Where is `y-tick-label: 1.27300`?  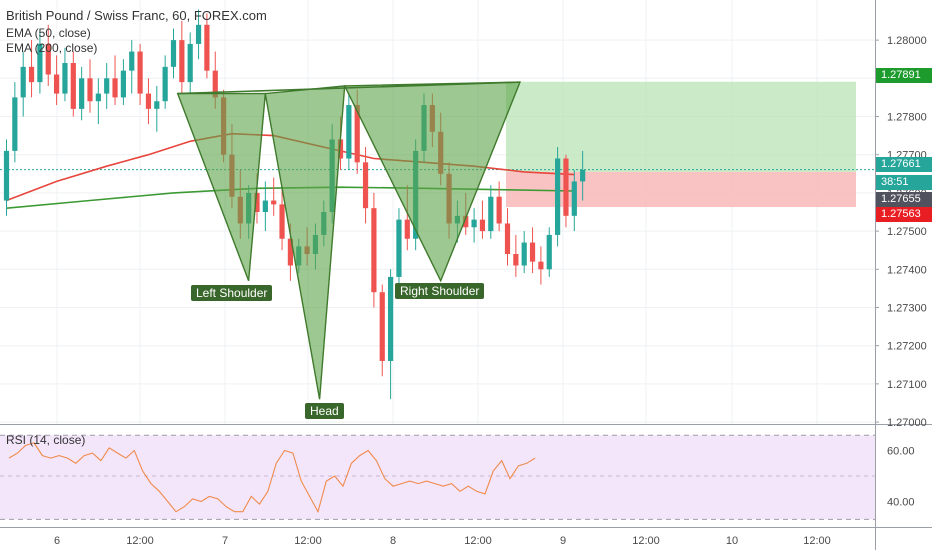 y-tick-label: 1.27300 is located at coordinates (907, 308).